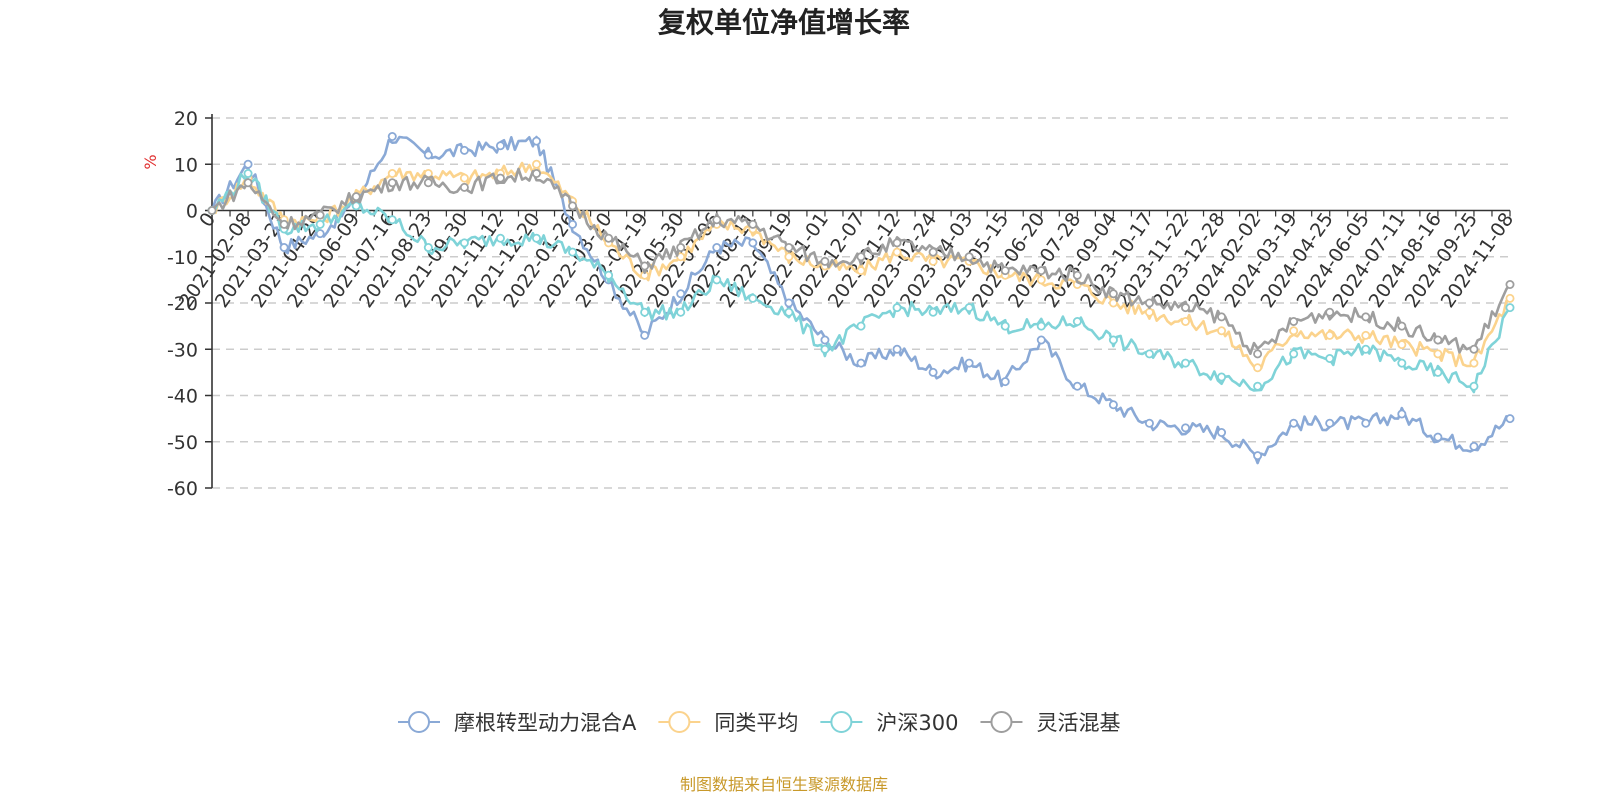 Image resolution: width=1600 pixels, height=800 pixels. Describe the element at coordinates (182, 489) in the screenshot. I see `y-tick-label: -60` at that location.